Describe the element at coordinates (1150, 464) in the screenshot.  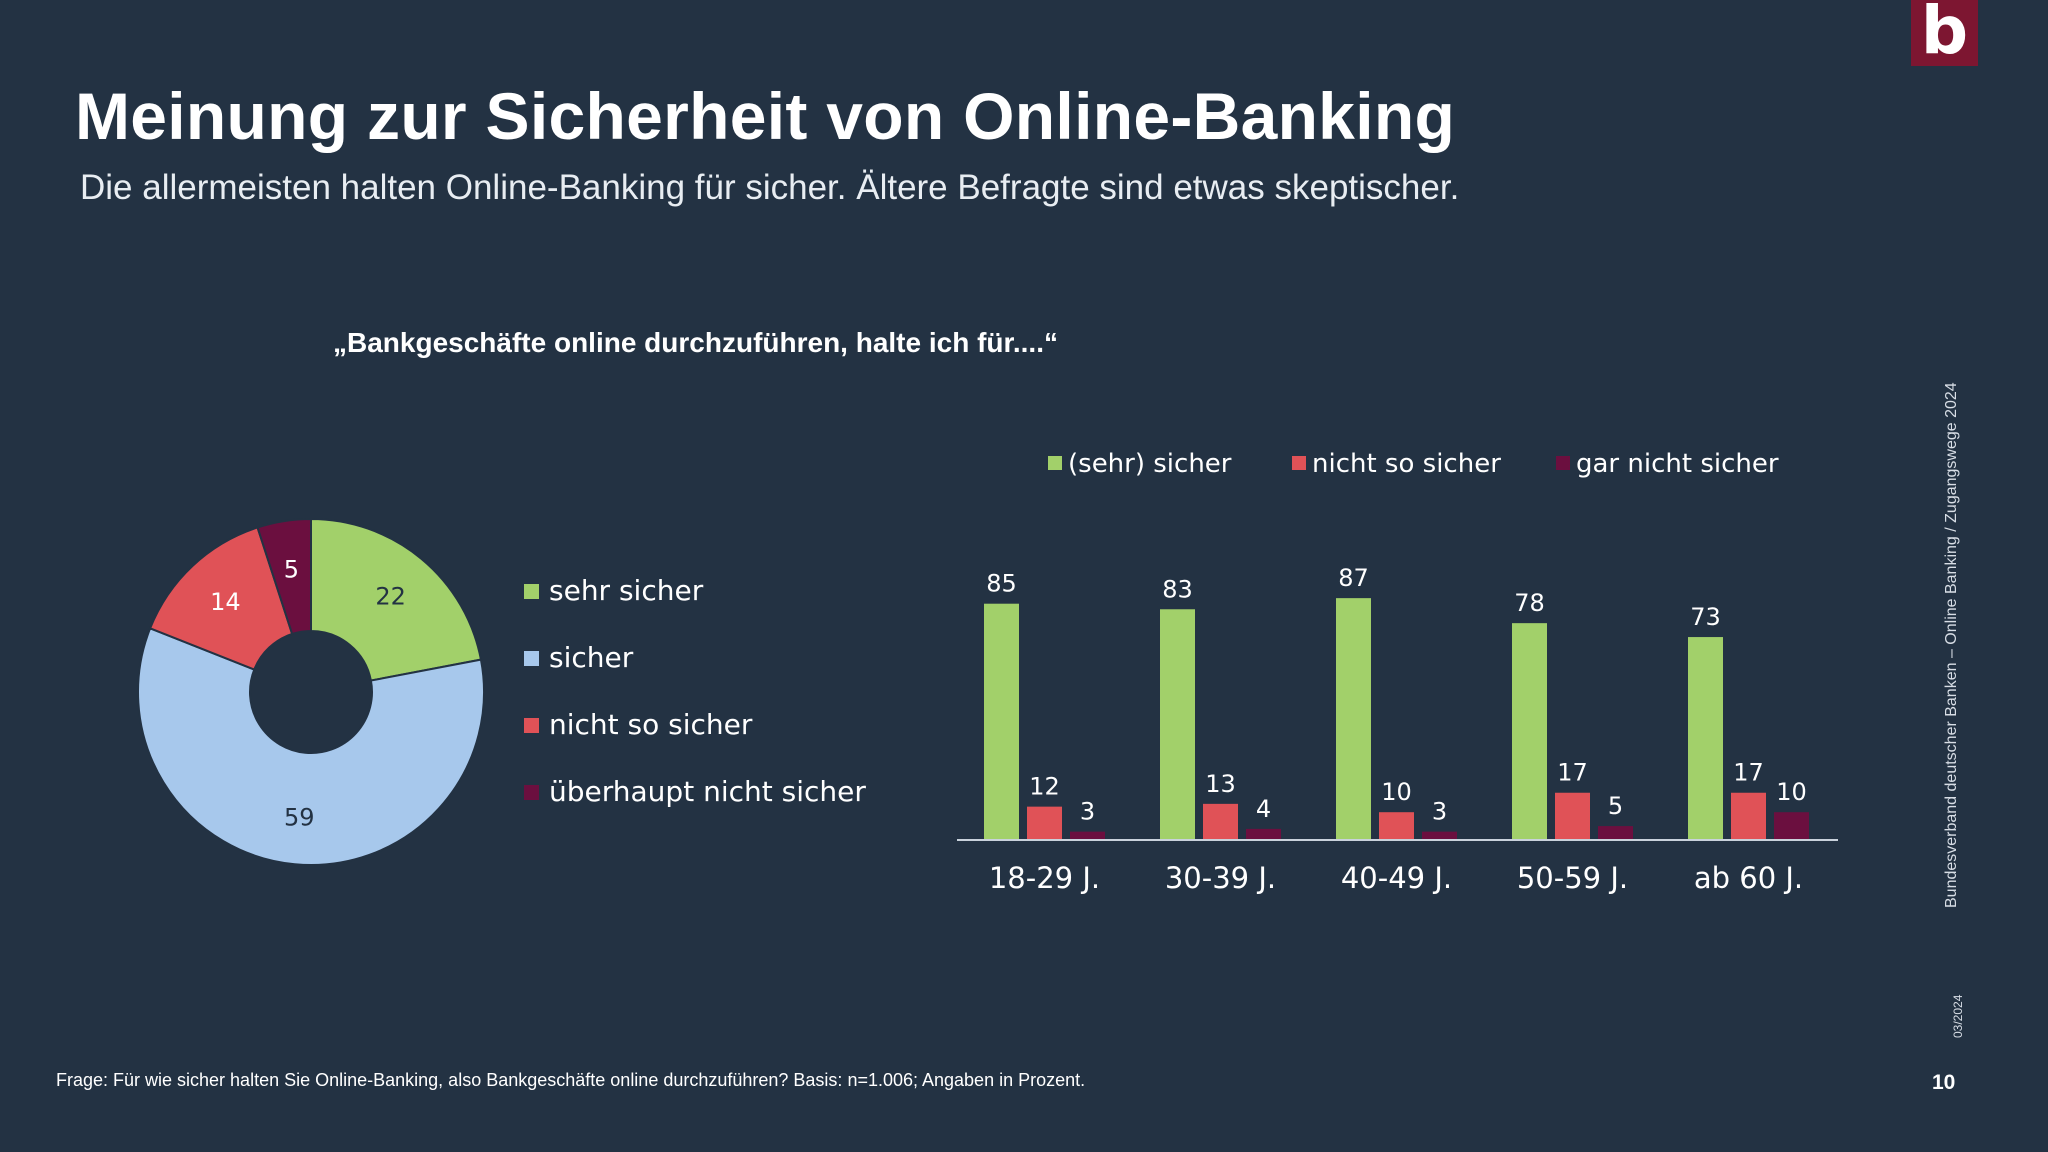
I see `bar-legend-label-0: (sehr) sicher` at that location.